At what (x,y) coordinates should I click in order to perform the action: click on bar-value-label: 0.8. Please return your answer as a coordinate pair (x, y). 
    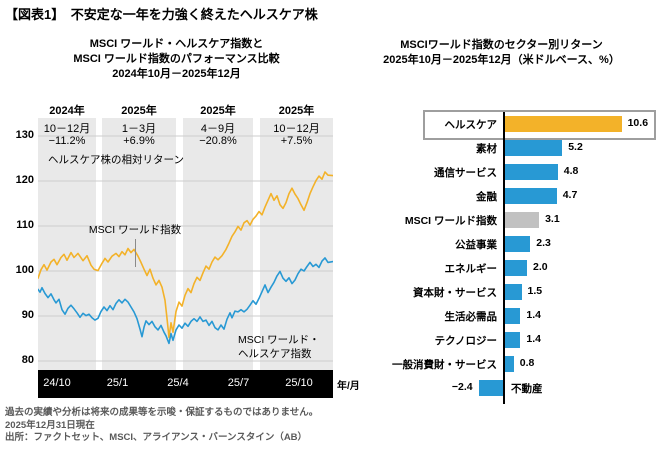
    Looking at the image, I should click on (527, 363).